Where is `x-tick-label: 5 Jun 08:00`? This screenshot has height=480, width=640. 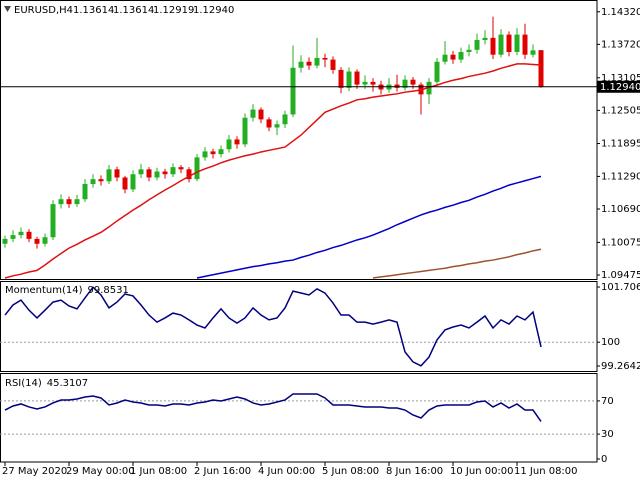 x-tick-label: 5 Jun 08:00 is located at coordinates (350, 471).